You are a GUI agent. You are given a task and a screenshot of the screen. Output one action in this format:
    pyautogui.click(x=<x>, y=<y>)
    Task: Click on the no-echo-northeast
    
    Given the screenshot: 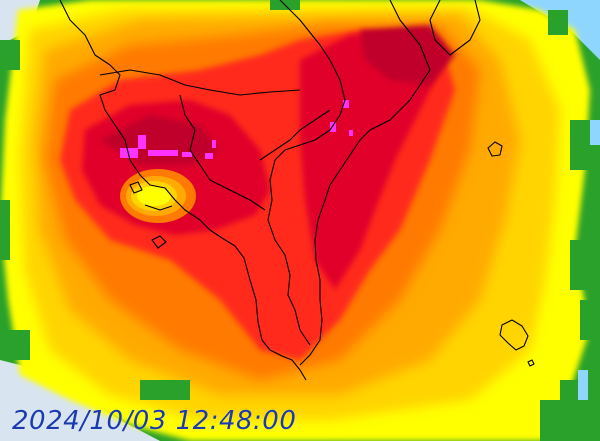 What is the action you would take?
    pyautogui.click(x=560, y=30)
    